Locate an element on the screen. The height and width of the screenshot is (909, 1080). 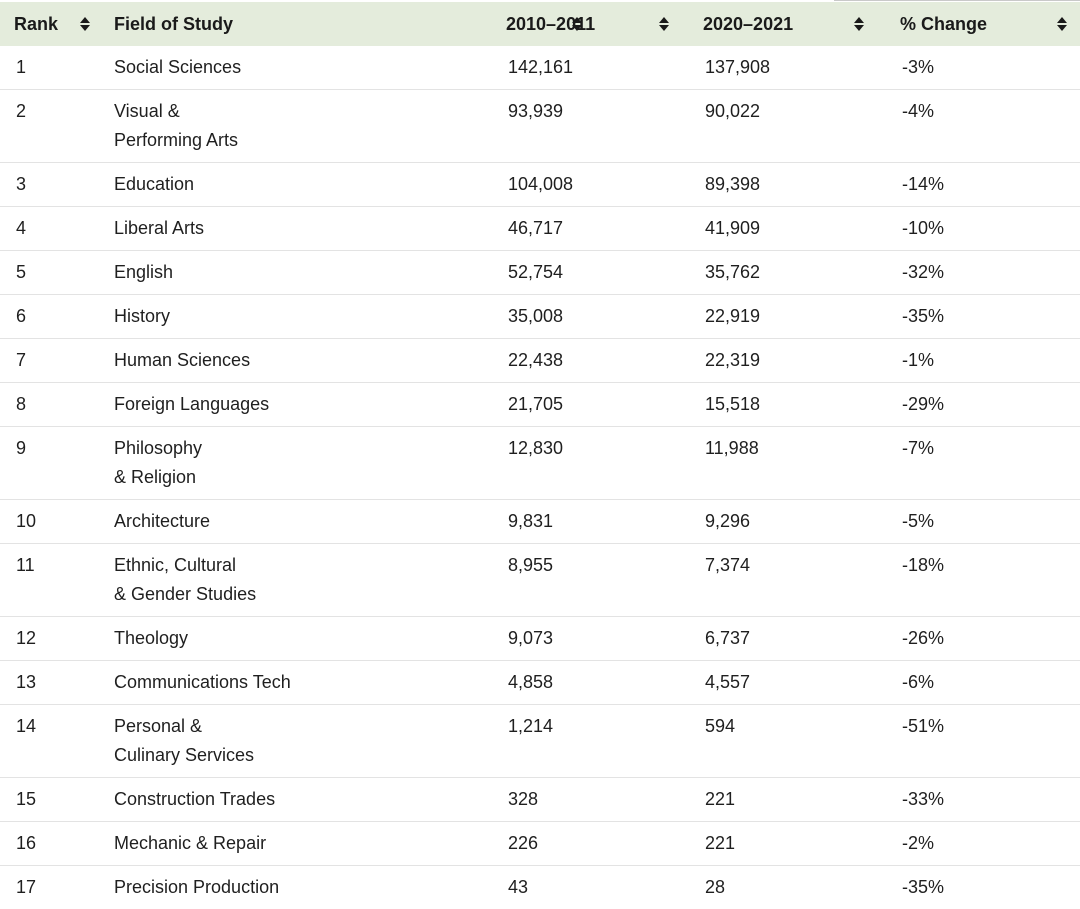
field-of-study-line: Philosophy is located at coordinates (303, 448).